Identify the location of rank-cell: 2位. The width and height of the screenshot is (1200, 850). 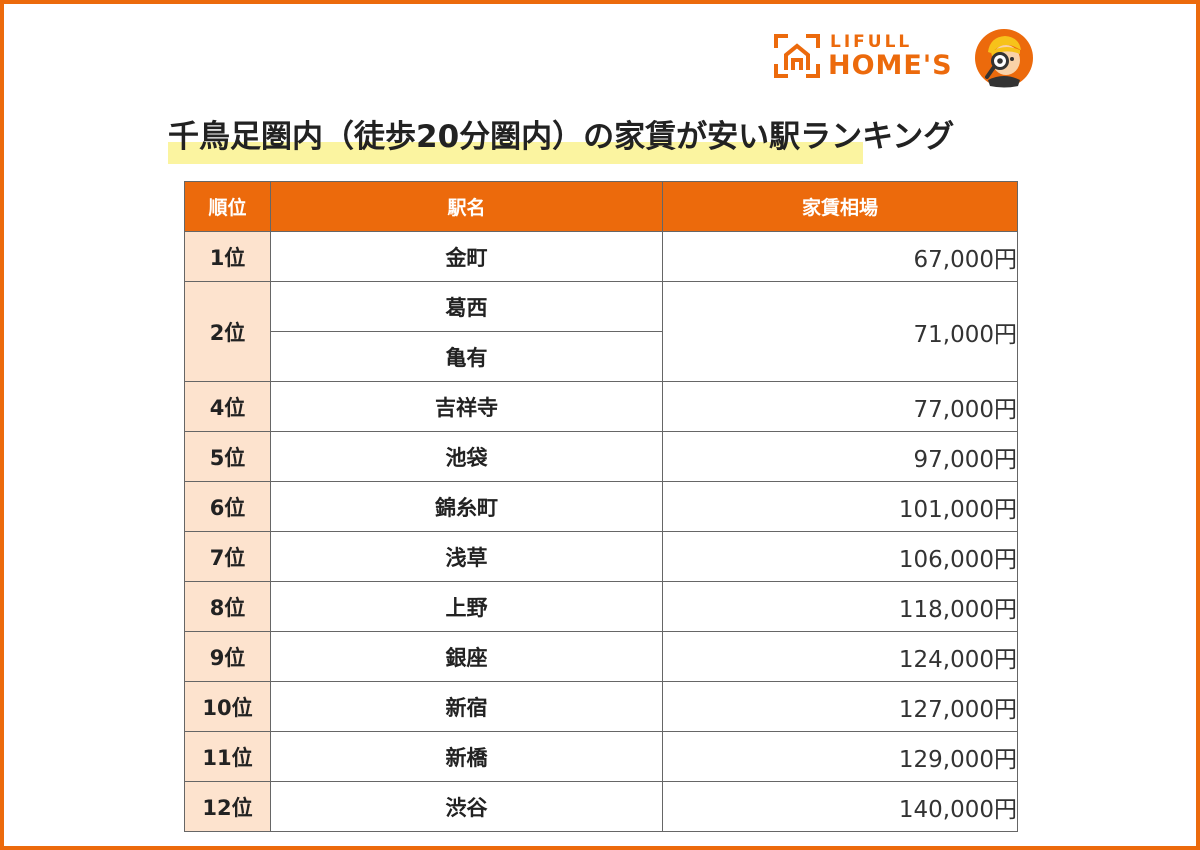
(227, 331).